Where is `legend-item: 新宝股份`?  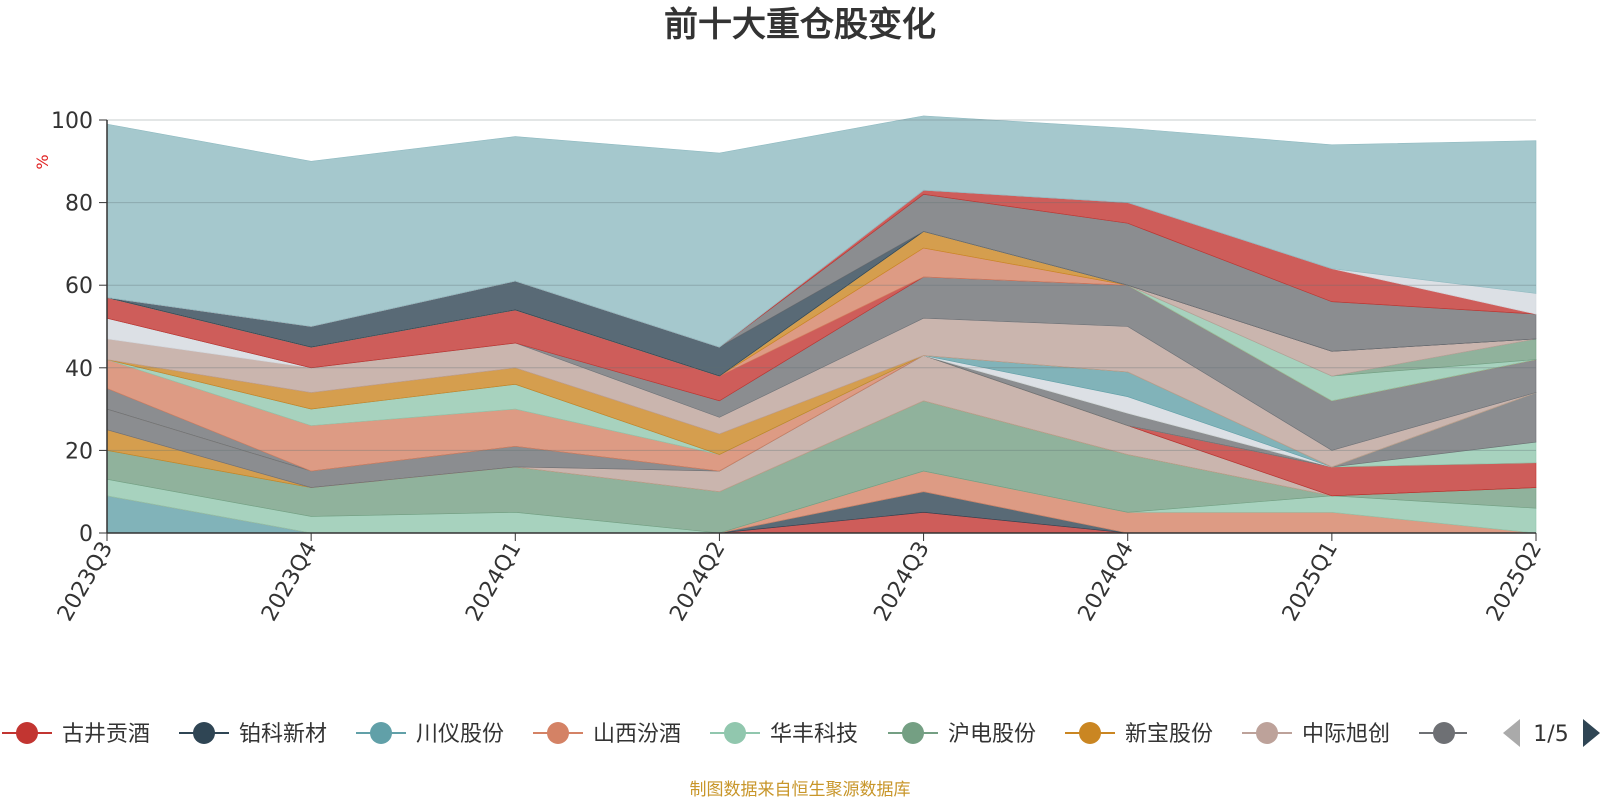
legend-item: 新宝股份 is located at coordinates (1139, 734).